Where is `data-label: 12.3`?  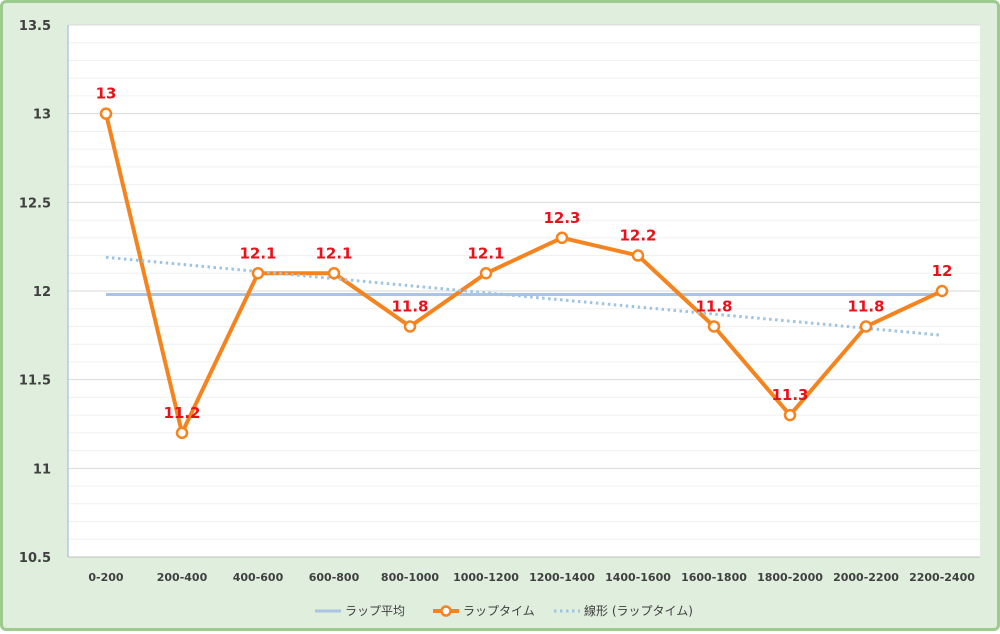 data-label: 12.3 is located at coordinates (561, 218).